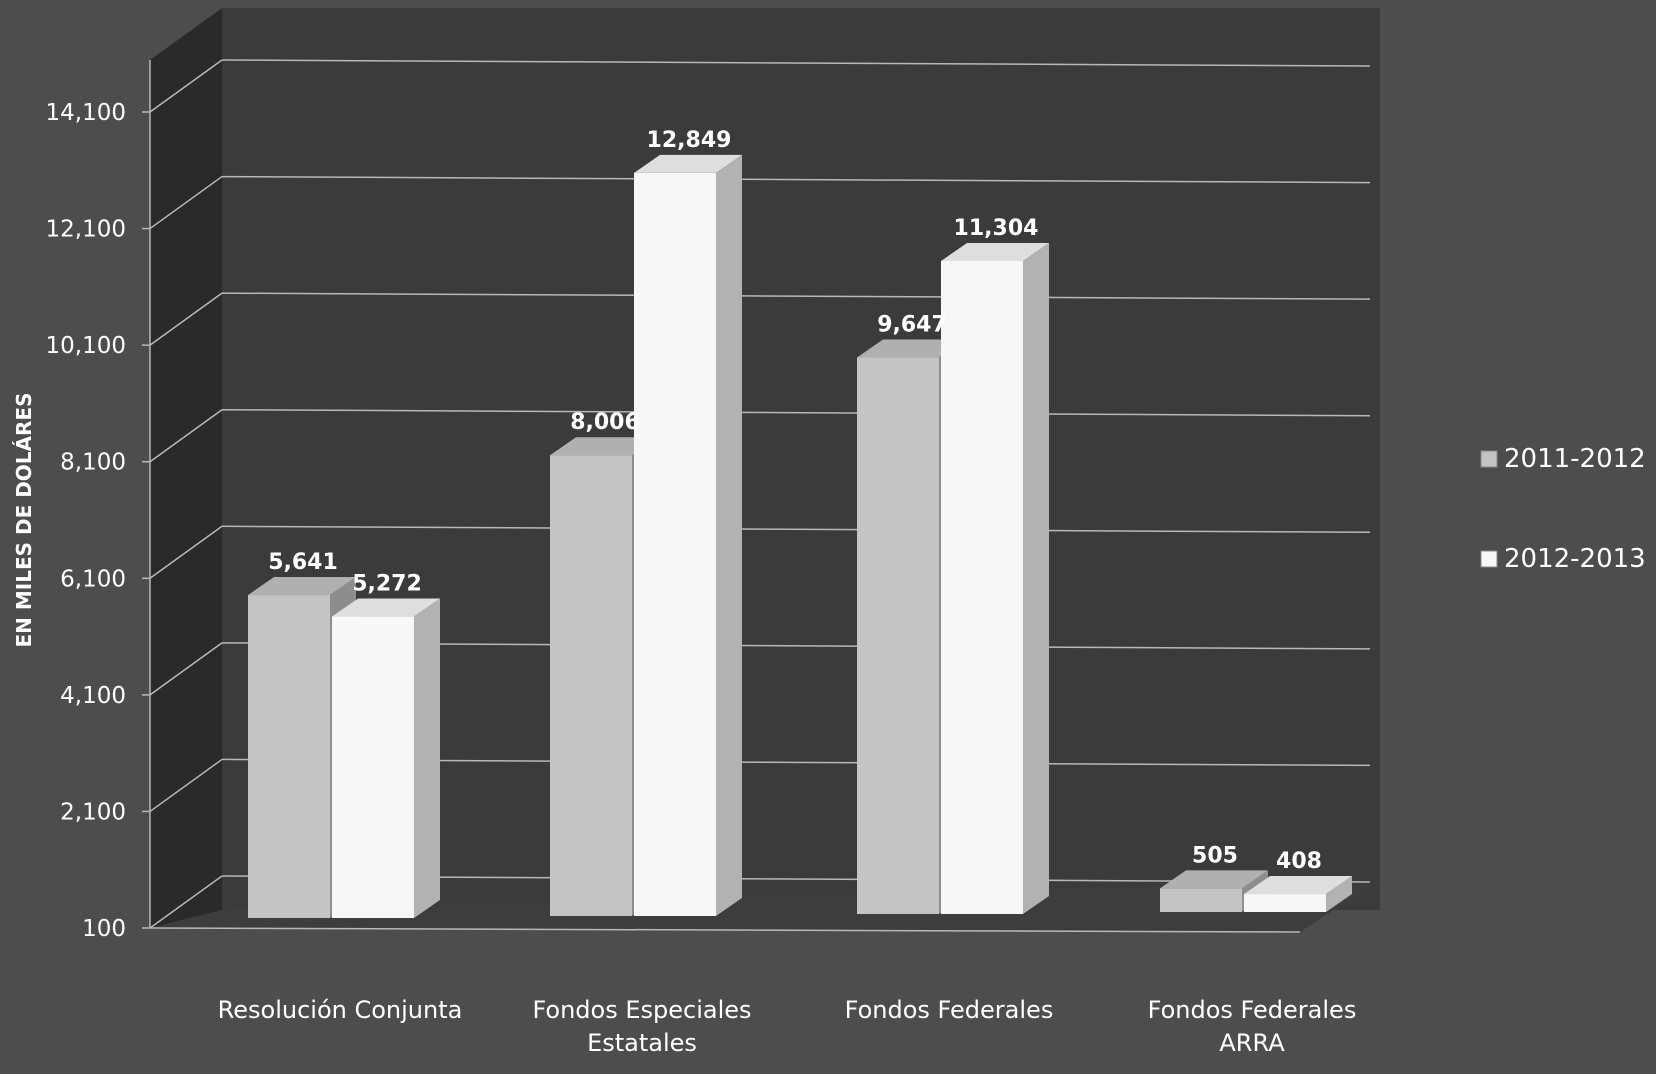  I want to click on legend-item: 2011-2012, so click(1563, 459).